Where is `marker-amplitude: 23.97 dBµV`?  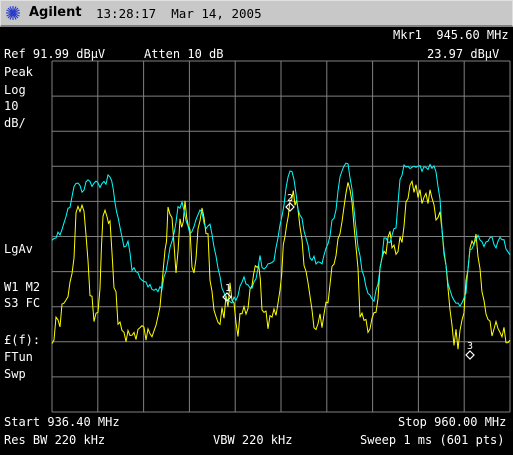
marker-amplitude: 23.97 dBµV is located at coordinates (463, 54).